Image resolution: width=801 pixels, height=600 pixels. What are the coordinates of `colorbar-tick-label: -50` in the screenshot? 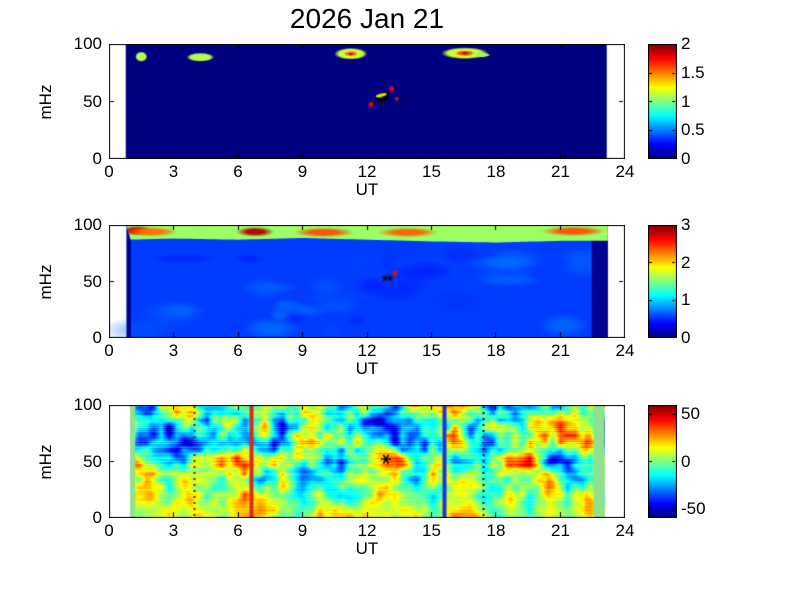 It's located at (693, 508).